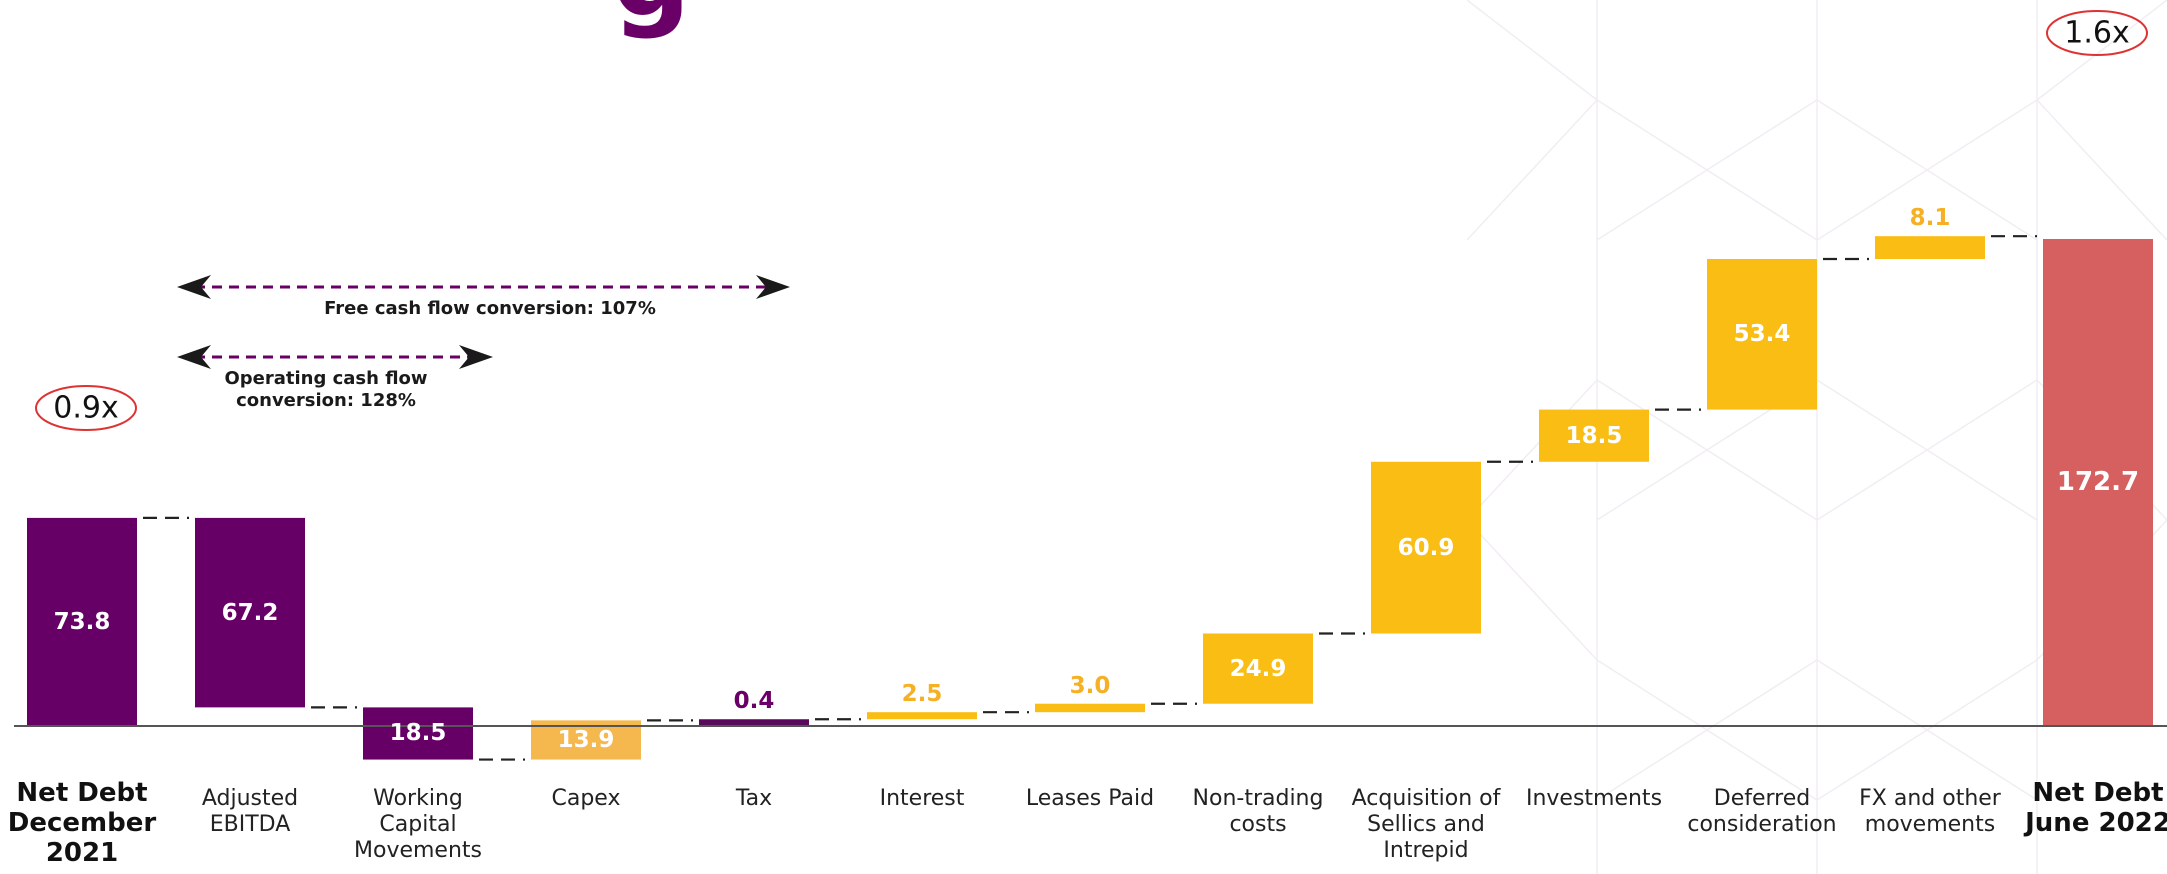 The height and width of the screenshot is (874, 2167). What do you see at coordinates (483, 287) in the screenshot?
I see `free-cash-flow-arrow` at bounding box center [483, 287].